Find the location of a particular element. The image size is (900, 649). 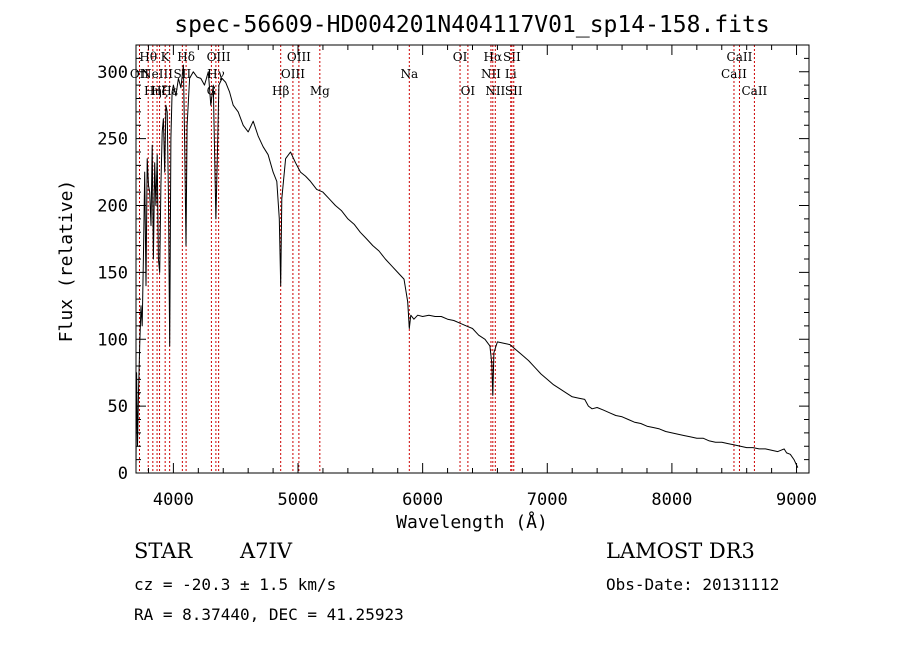

line-label-5: K is located at coordinates (166, 57).